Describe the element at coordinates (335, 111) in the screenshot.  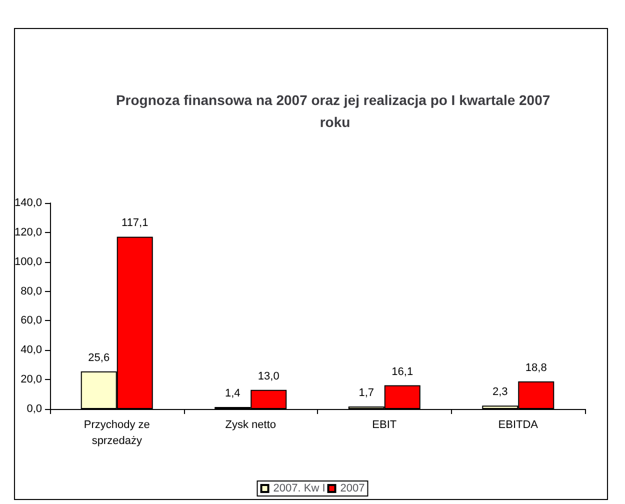
I see `chart-title: Prognoza finansowa na 2007 oraz jej realizacja po I kwartale 2007 roku` at that location.